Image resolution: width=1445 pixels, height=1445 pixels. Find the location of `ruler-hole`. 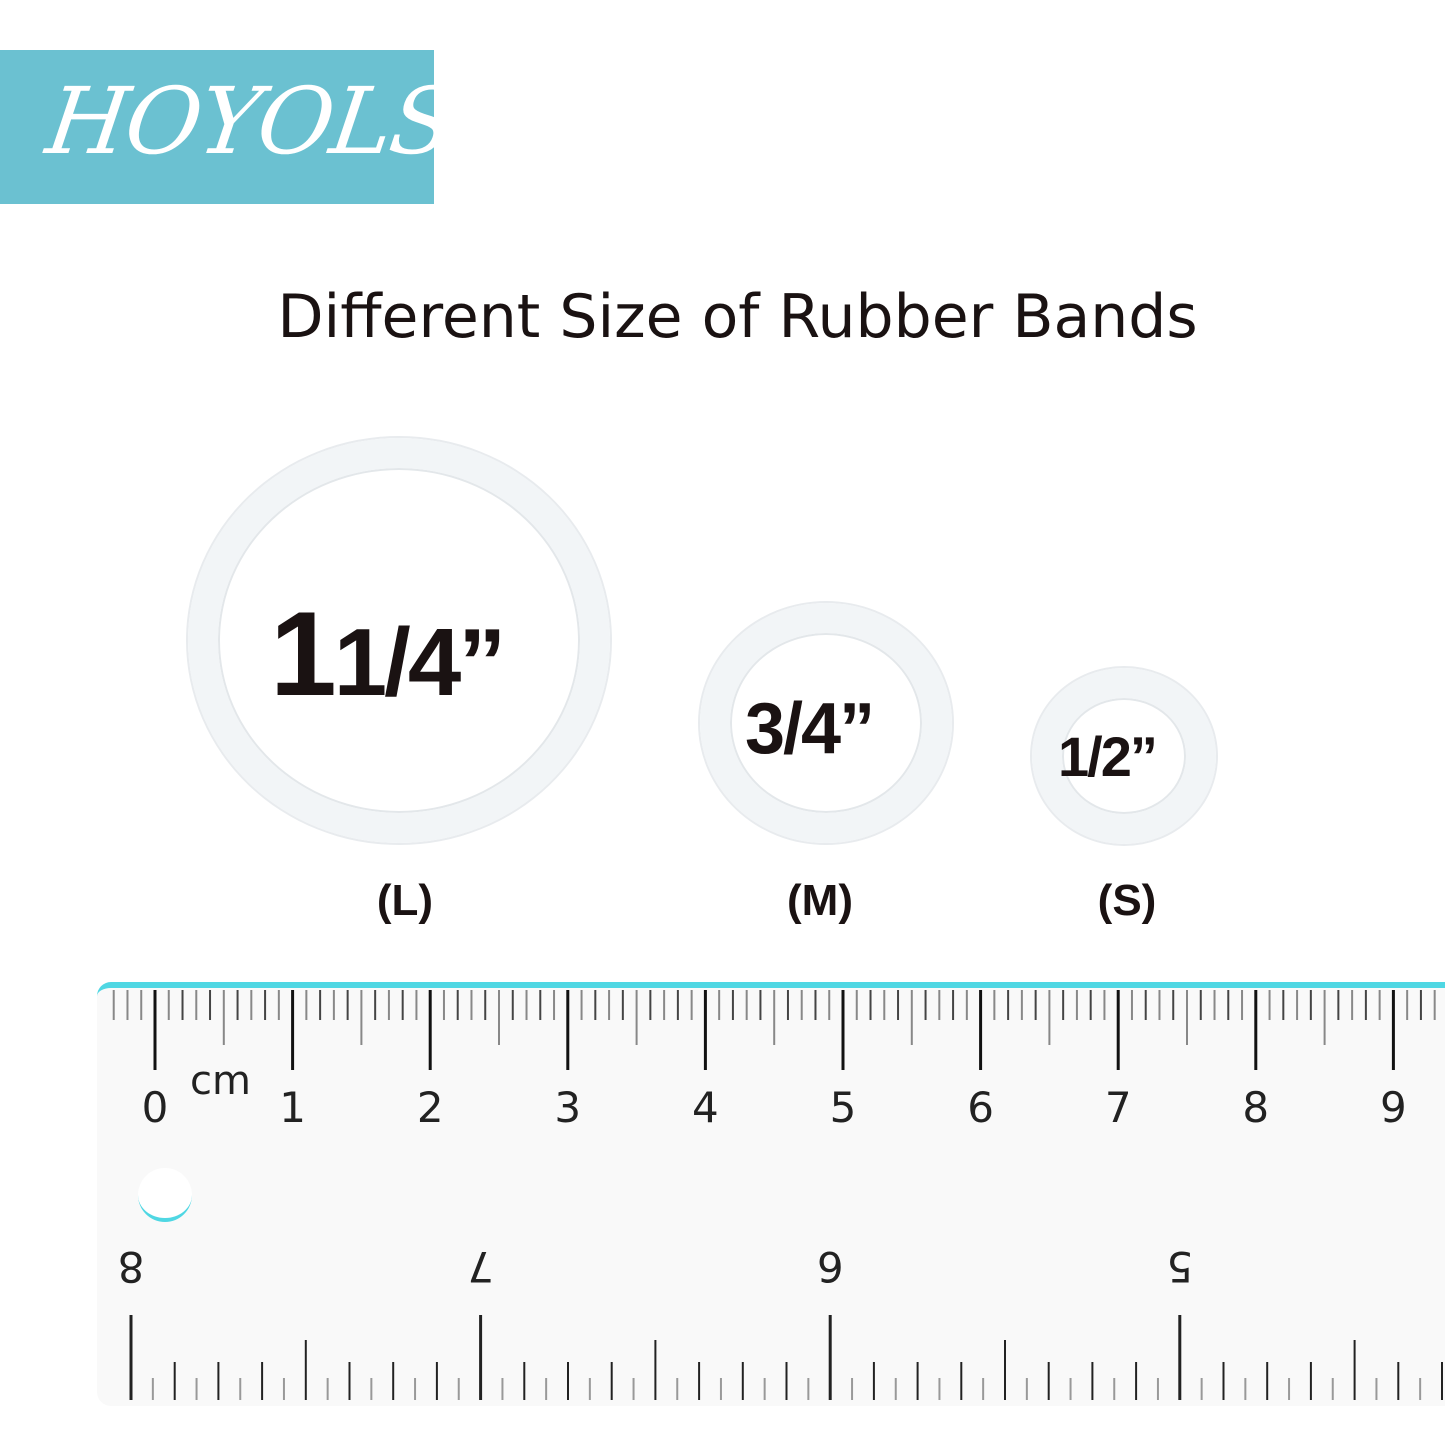

ruler-hole is located at coordinates (165, 1195).